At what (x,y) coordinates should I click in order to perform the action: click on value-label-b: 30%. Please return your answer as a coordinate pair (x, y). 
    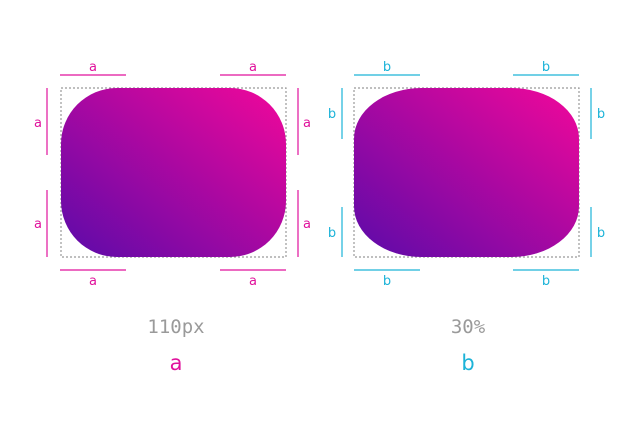
    Looking at the image, I should click on (468, 327).